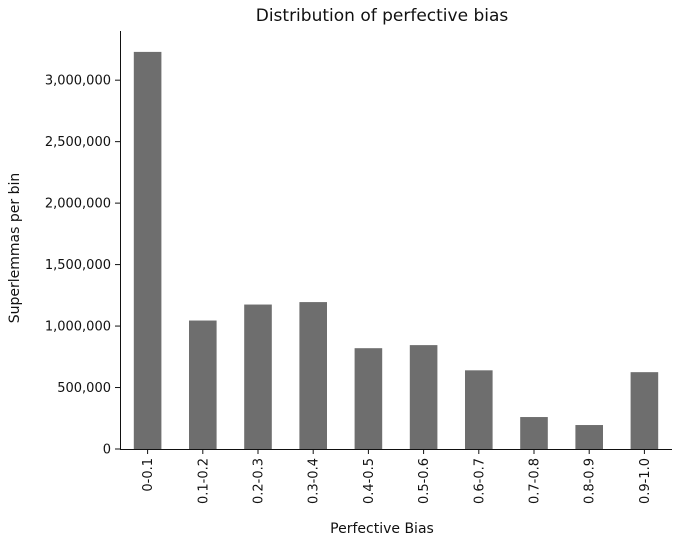  Describe the element at coordinates (84, 388) in the screenshot. I see `y-tick-label: 500,000` at that location.